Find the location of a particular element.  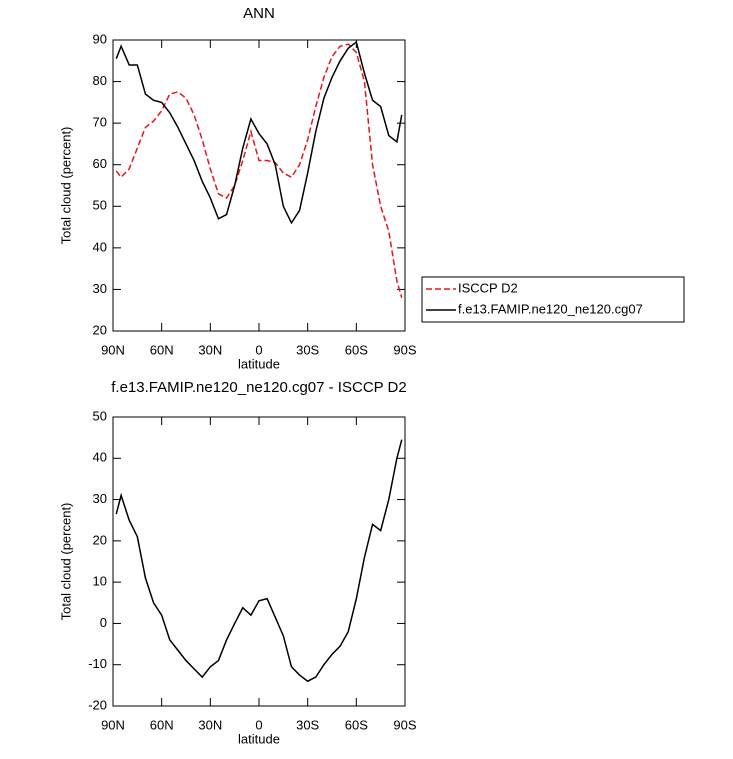

y-tick-label: 0 is located at coordinates (103, 622).